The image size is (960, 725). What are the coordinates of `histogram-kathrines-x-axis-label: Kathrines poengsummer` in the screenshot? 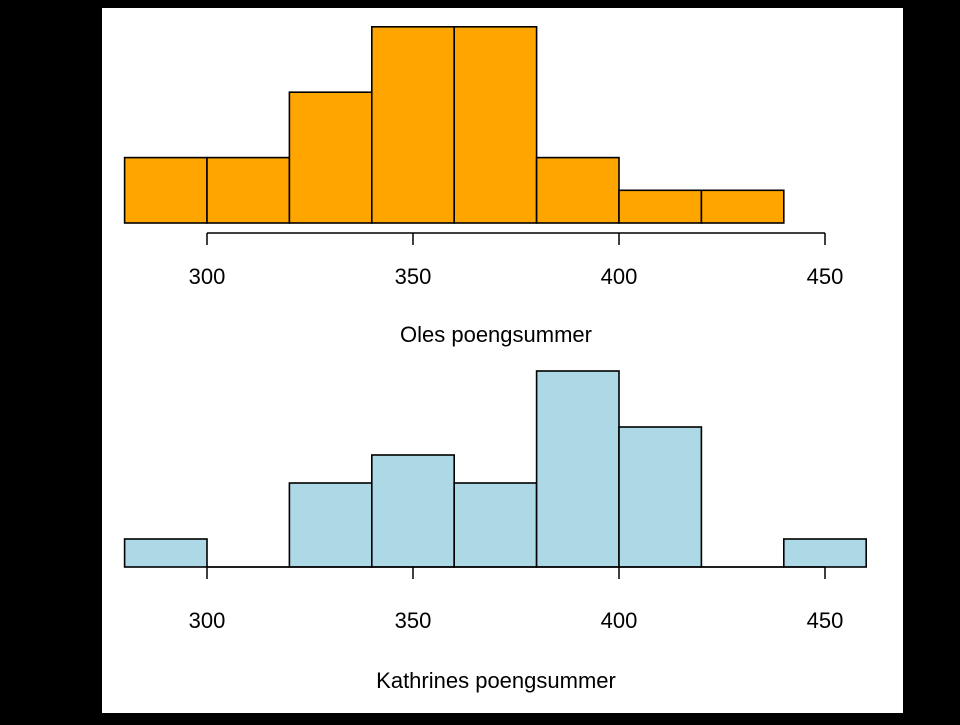 It's located at (496, 680).